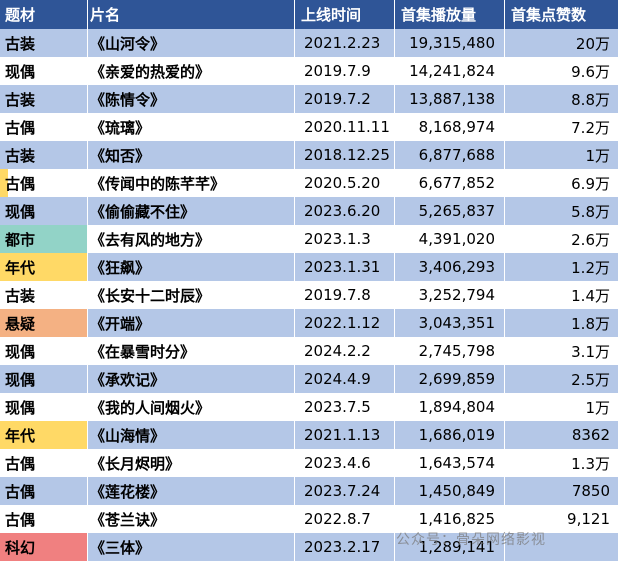 This screenshot has width=618, height=561. I want to click on date-cell: 2022.8.7, so click(345, 519).